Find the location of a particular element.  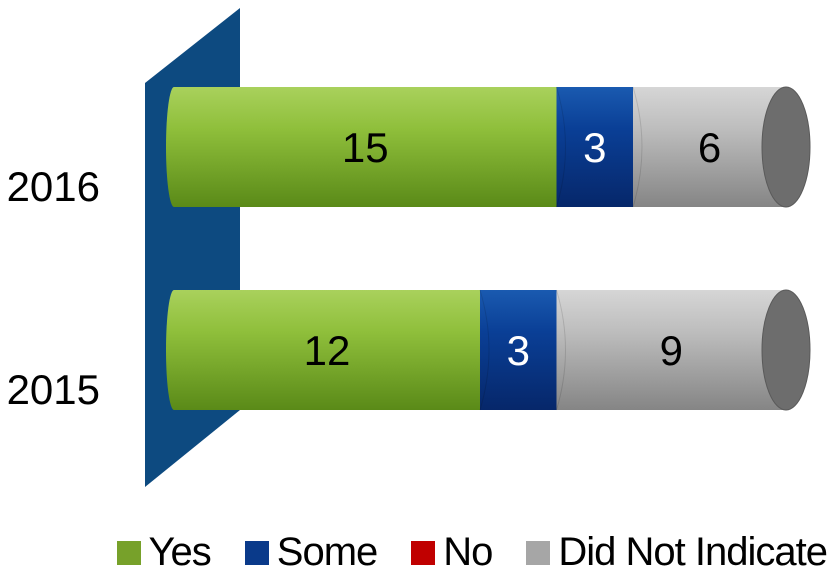

bar-segment-2015-yes is located at coordinates (327, 350).